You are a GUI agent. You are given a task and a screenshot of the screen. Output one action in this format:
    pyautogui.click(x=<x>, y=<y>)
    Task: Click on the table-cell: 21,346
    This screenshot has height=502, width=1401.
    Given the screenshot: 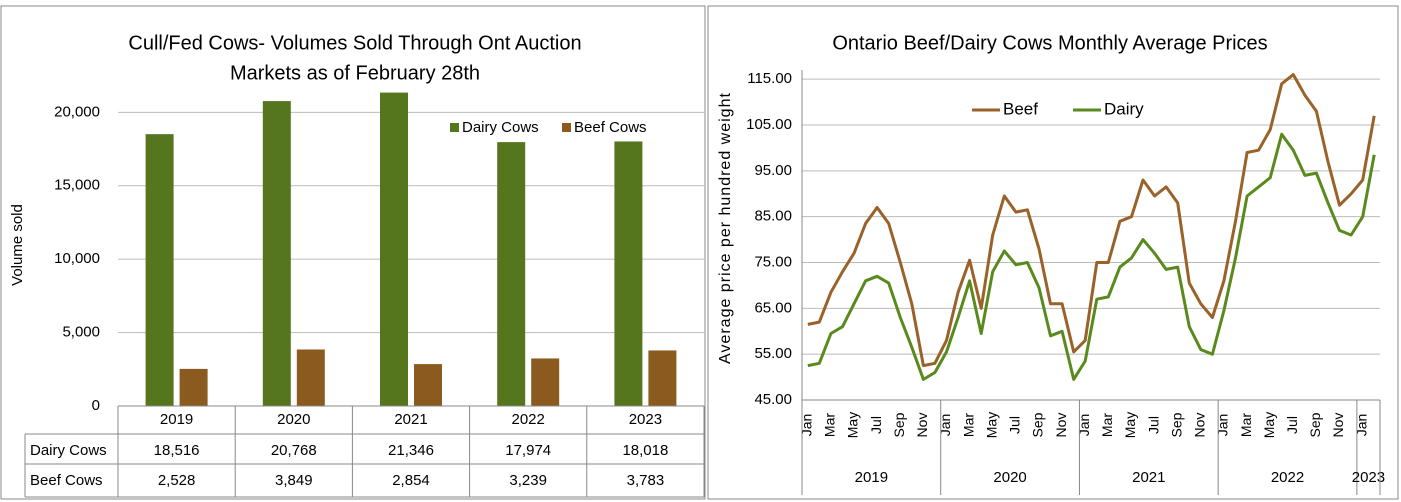 What is the action you would take?
    pyautogui.click(x=411, y=450)
    